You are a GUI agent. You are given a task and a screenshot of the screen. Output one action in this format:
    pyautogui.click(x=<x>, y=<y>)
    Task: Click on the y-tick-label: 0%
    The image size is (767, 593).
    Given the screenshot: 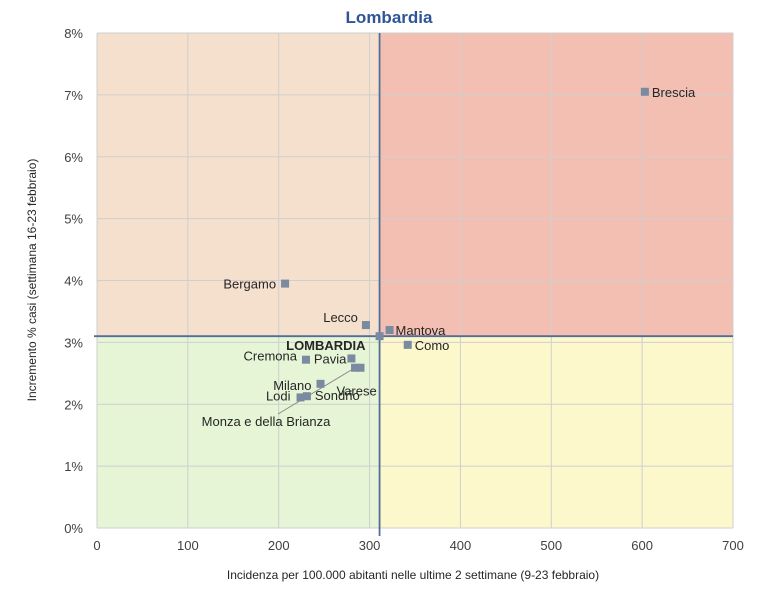 What is the action you would take?
    pyautogui.click(x=73, y=528)
    